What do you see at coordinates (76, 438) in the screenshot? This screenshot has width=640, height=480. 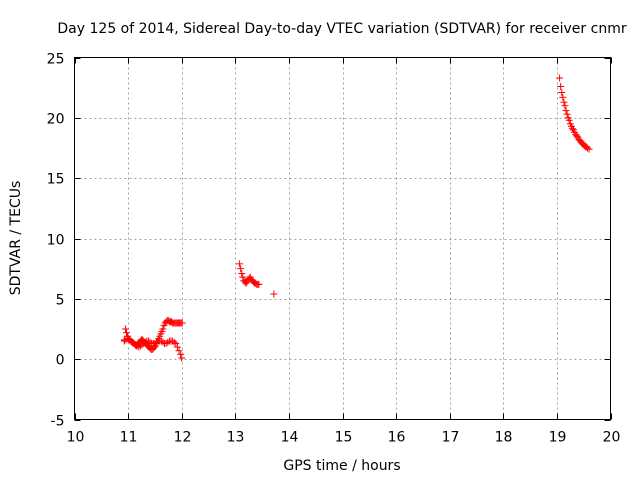 I see `x-tick-label: 10` at bounding box center [76, 438].